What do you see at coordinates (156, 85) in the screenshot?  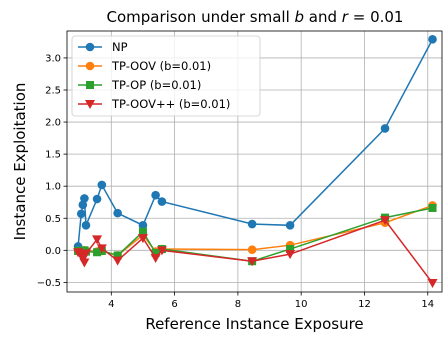 I see `legend-label: TP-OP (b=0.01)` at bounding box center [156, 85].